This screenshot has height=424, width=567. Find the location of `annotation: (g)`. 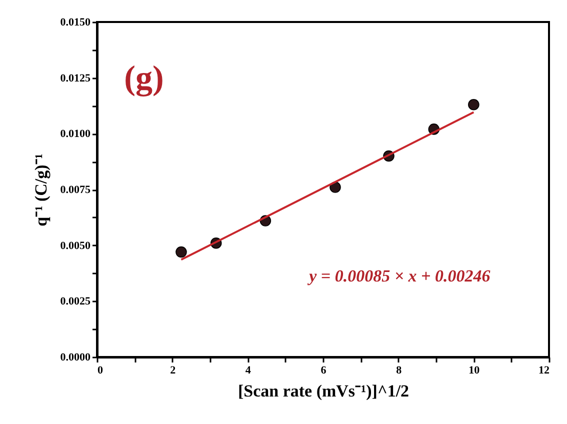

annotation: (g) is located at coordinates (144, 78).